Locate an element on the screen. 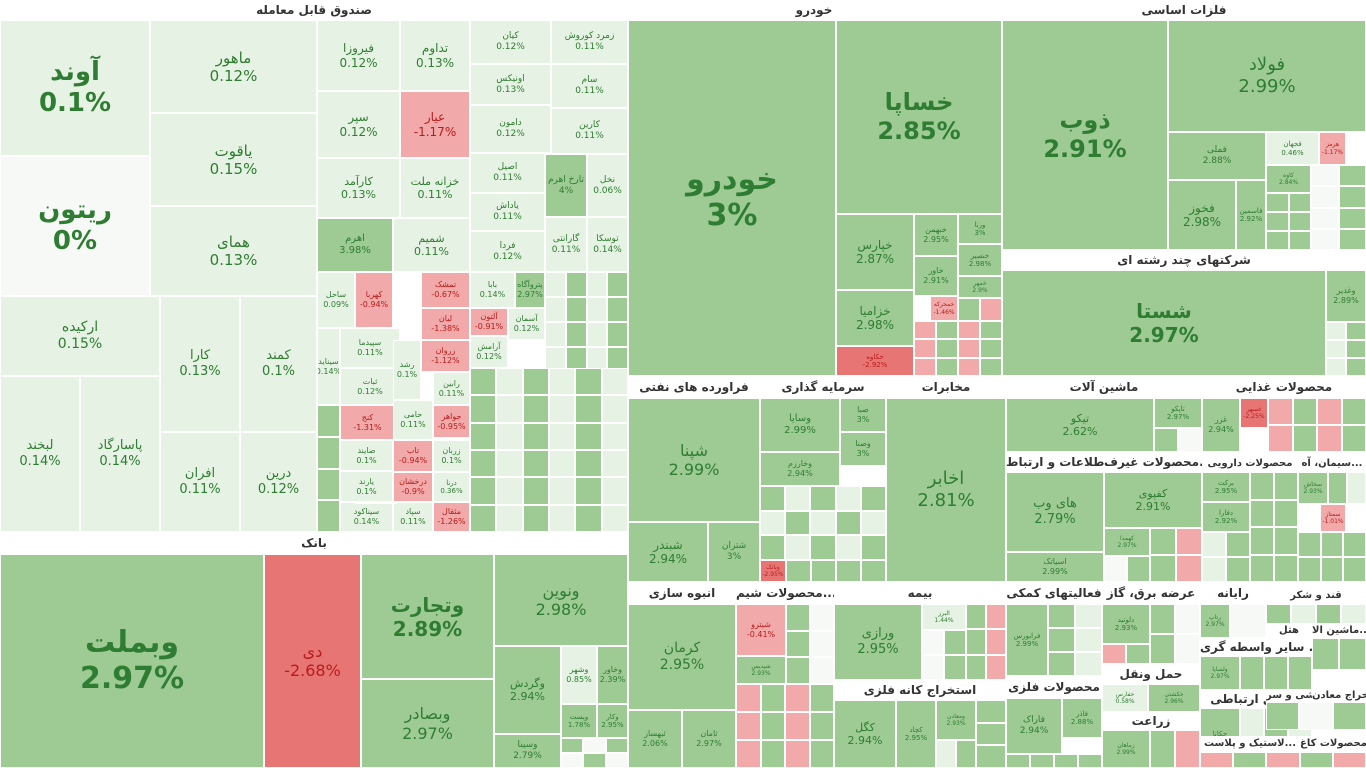 The height and width of the screenshot is (768, 1366). treemap-tile-درین: درین 0.12% is located at coordinates (278, 482).